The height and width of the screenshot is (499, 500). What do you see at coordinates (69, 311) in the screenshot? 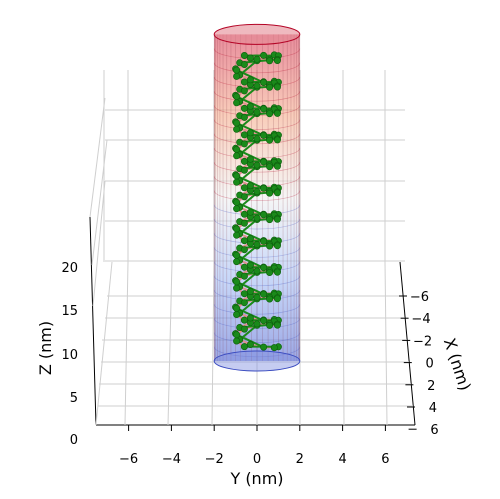
I see `z-tick-label: 15` at bounding box center [69, 311].